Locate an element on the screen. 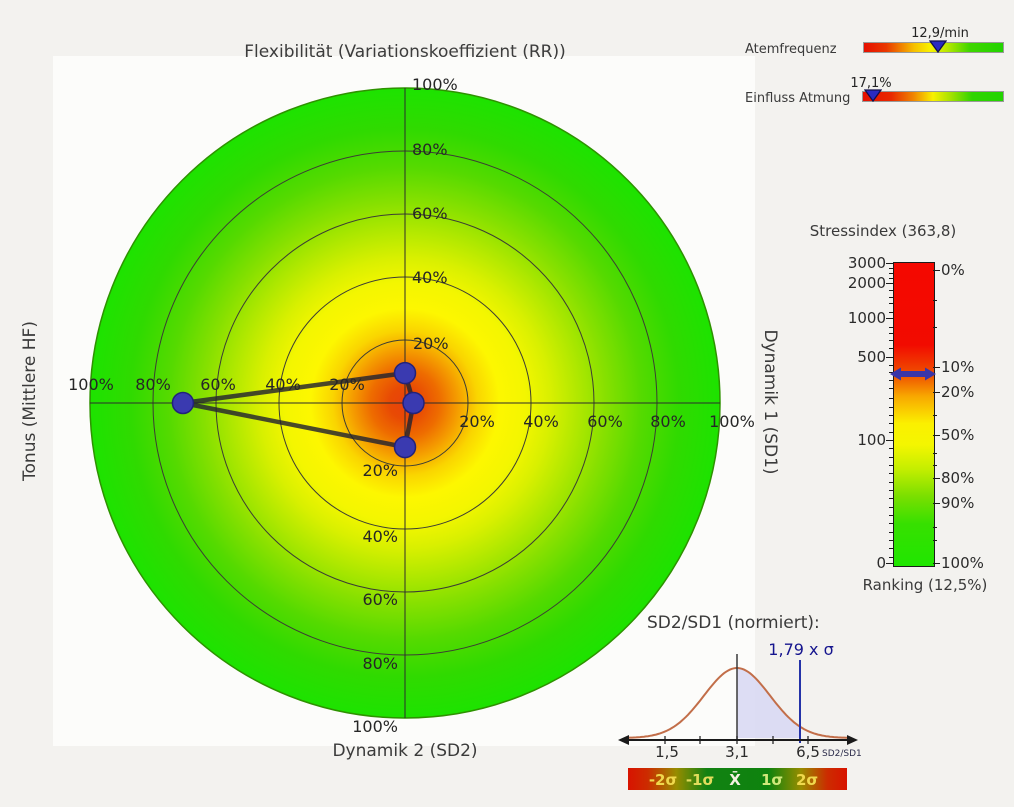 Image resolution: width=1014 pixels, height=807 pixels. radar-point-dynamik1 is located at coordinates (413, 403).